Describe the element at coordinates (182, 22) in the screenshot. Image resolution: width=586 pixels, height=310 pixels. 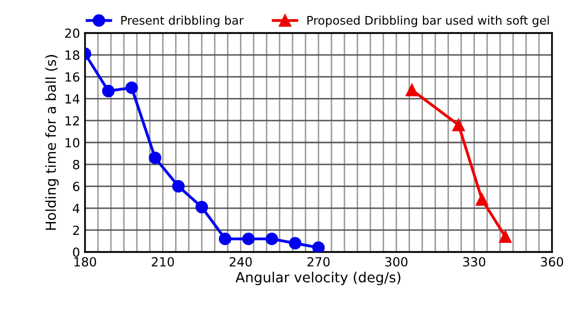
I see `legend-label: Present dribbling bar` at that location.